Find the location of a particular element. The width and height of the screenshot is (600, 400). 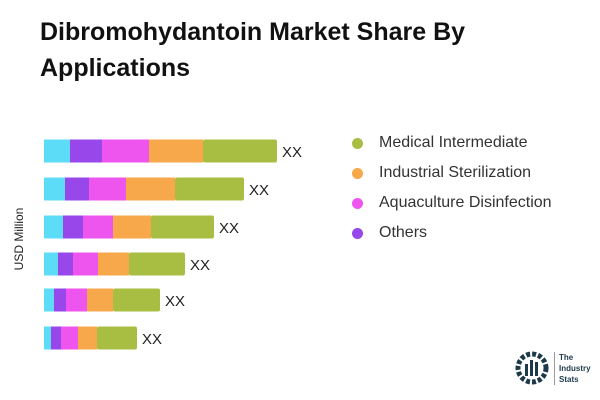

logo-text: The is located at coordinates (566, 357).